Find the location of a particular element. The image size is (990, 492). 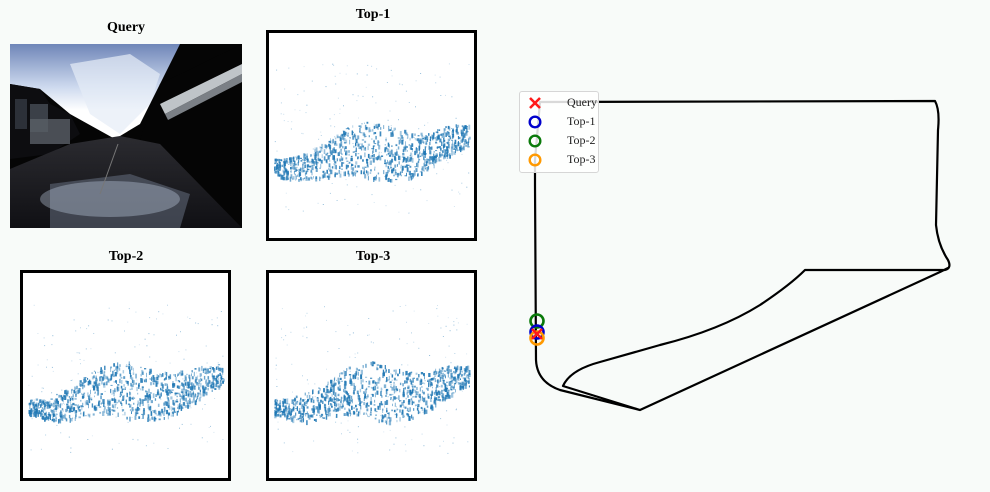

legend: Query Top-1 Top-2 Top-3 is located at coordinates (559, 132).